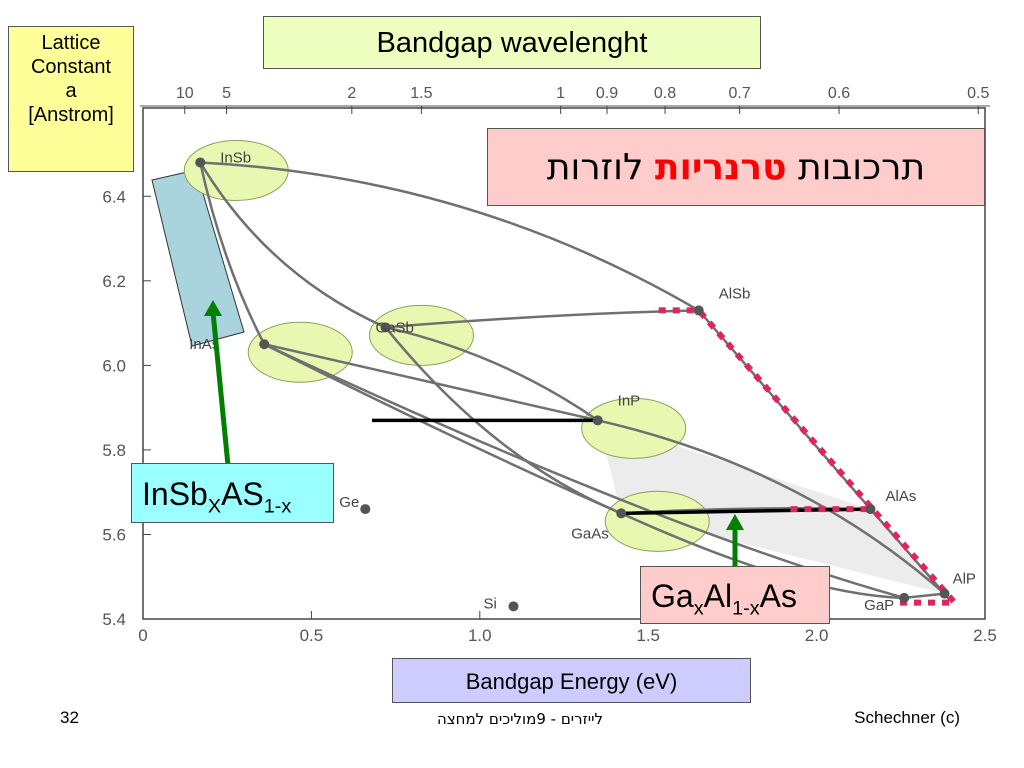  I want to click on label-part: X, so click(214, 506).